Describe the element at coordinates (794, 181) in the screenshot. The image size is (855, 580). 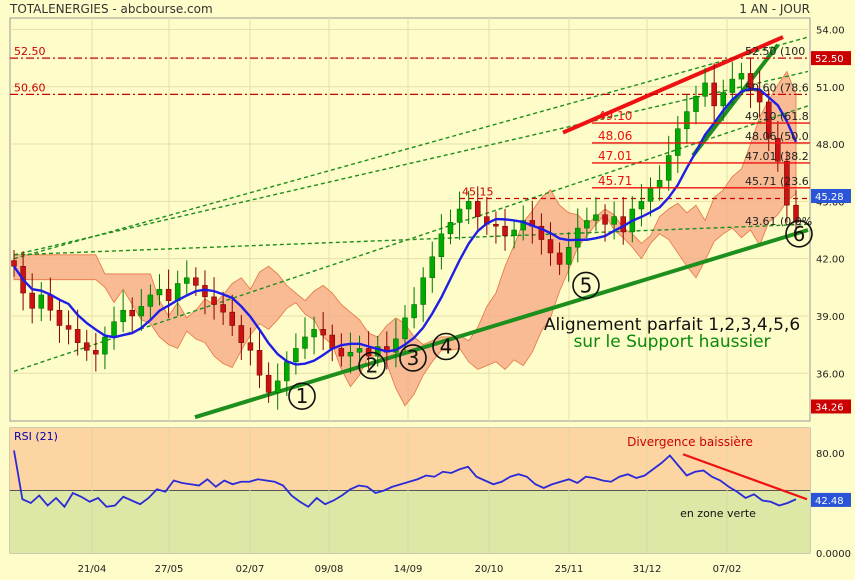
I see `fib-right-pct: (23.6` at that location.